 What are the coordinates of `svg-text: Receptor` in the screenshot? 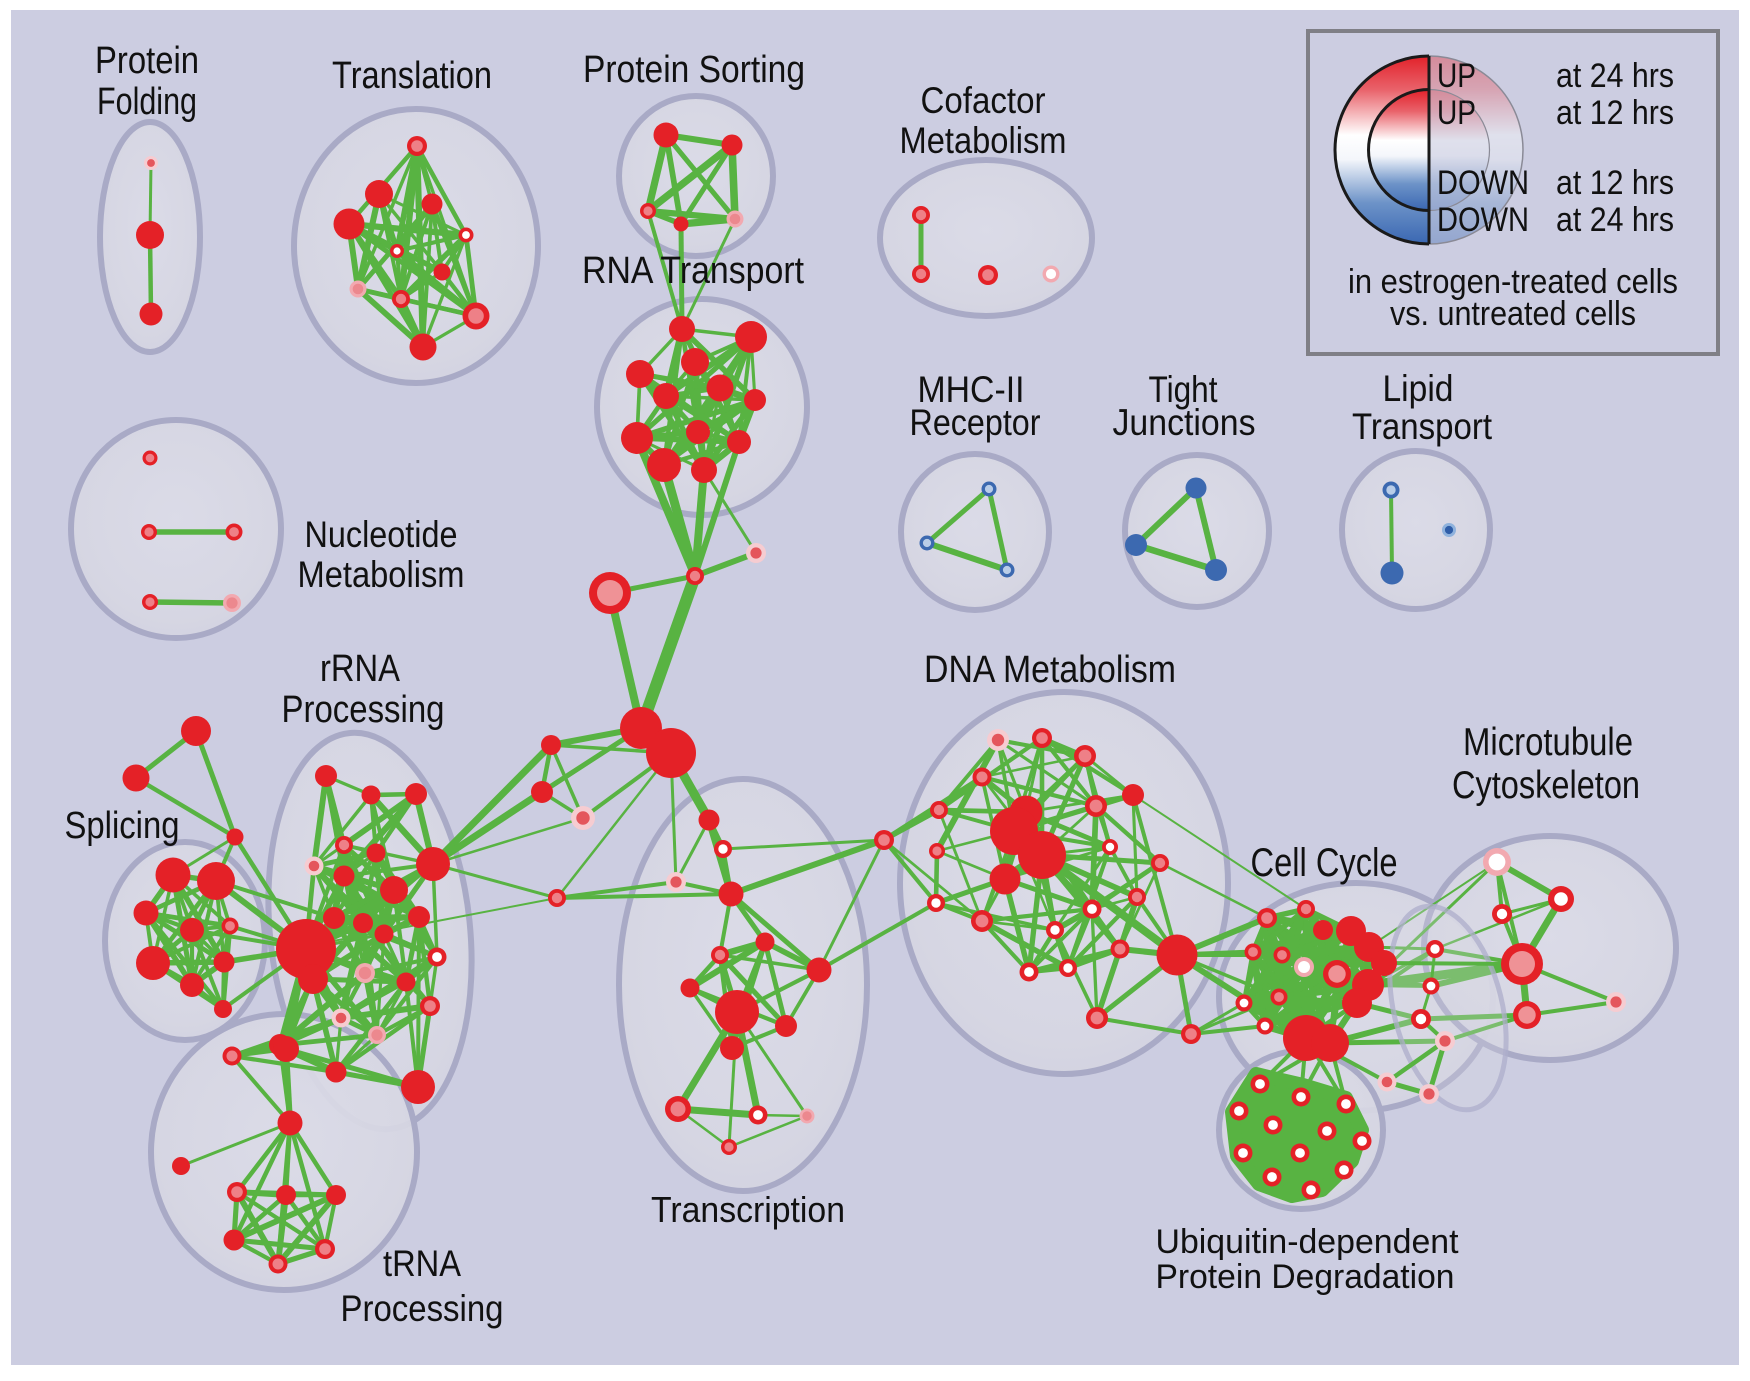 It's located at (975, 422).